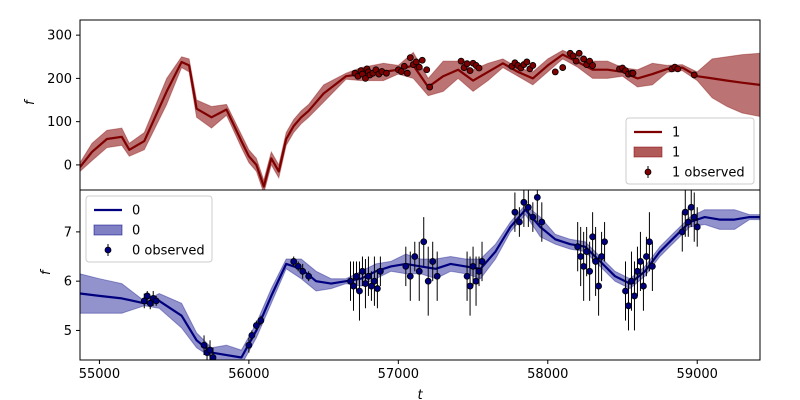 Image resolution: width=800 pixels, height=400 pixels. What do you see at coordinates (420, 394) in the screenshot?
I see `x-axis-label: t` at bounding box center [420, 394].